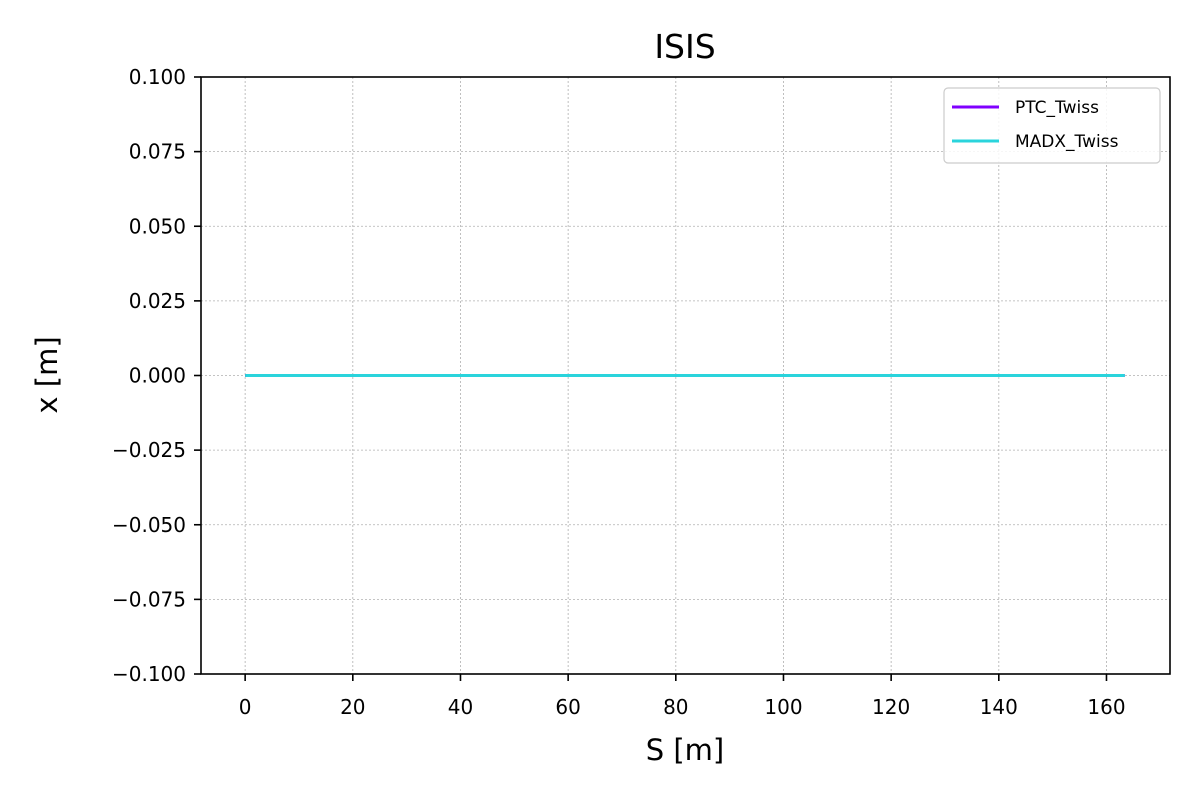  What do you see at coordinates (157, 301) in the screenshot?
I see `y-tick-label: 0.025` at bounding box center [157, 301].